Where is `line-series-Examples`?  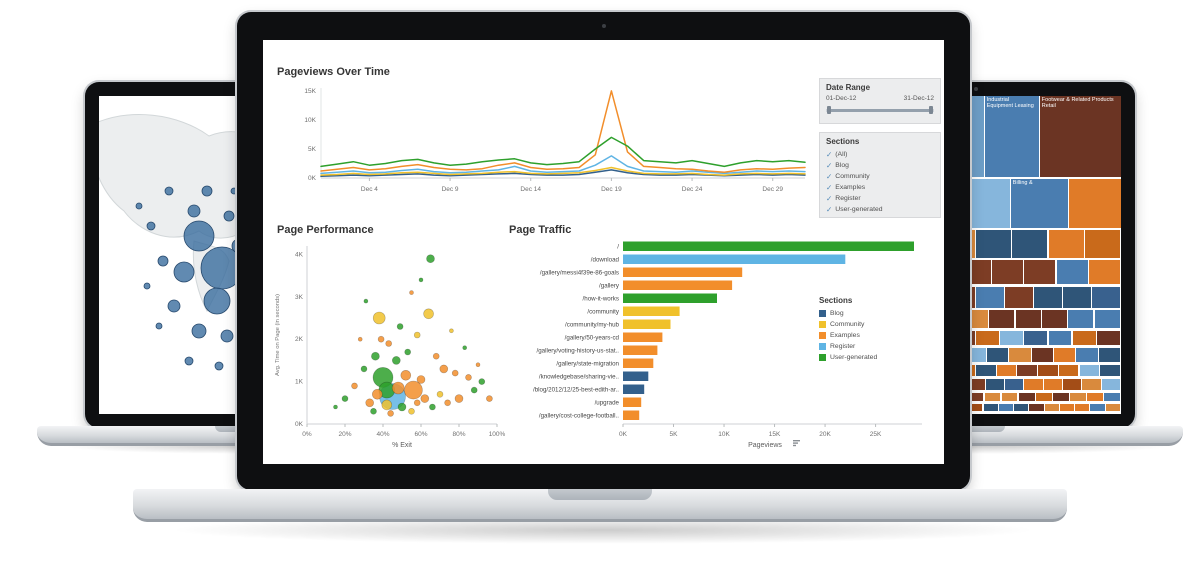 line-series-Examples is located at coordinates (563, 131).